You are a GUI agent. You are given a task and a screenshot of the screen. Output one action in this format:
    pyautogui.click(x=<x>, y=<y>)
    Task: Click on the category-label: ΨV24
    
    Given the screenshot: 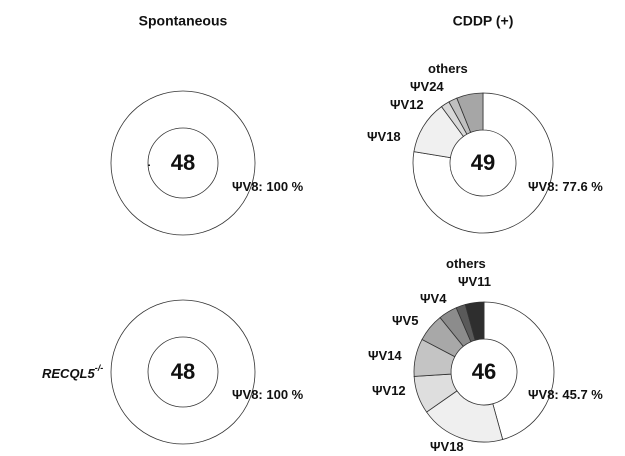 What is the action you would take?
    pyautogui.click(x=427, y=86)
    